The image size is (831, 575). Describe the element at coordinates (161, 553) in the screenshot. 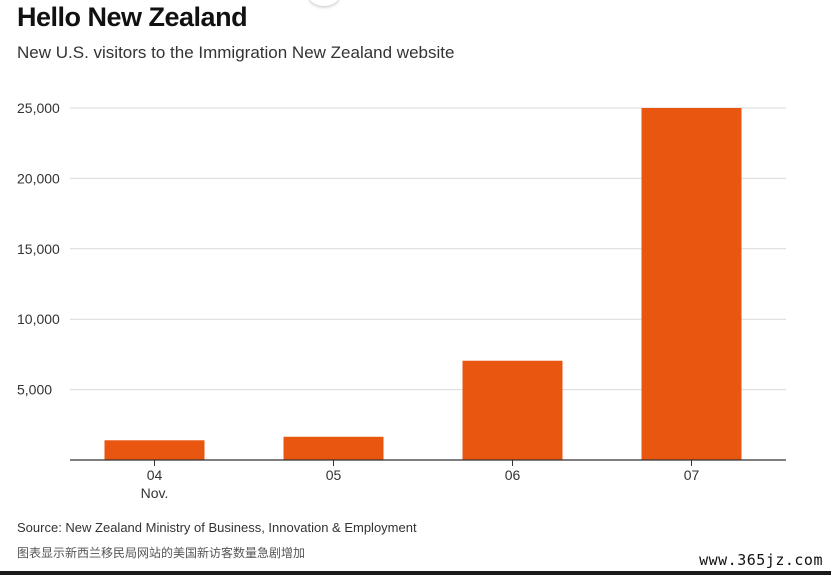

I see `image-caption: 图表显示新西兰移民局网站的美国新访客数量急剧增加` at that location.